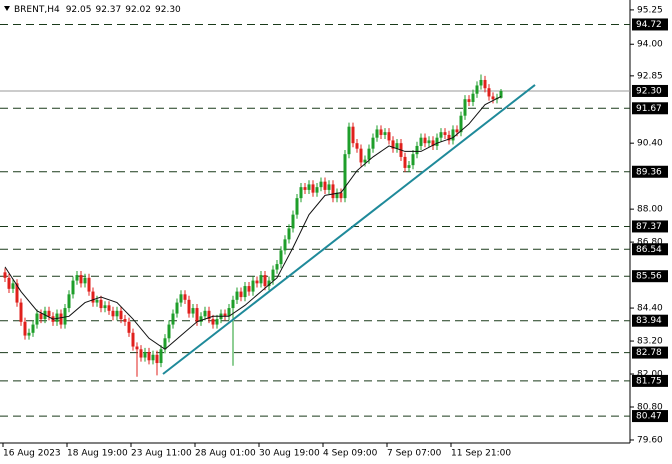 The width and height of the screenshot is (672, 464). Describe the element at coordinates (481, 454) in the screenshot. I see `x-tick-label: 11 Sep 21:00` at that location.